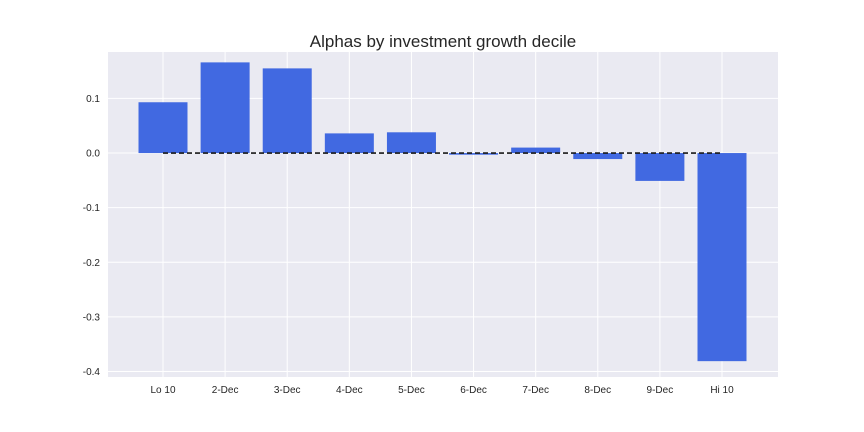 This screenshot has width=864, height=432. I want to click on x-tick-label: 4-Dec, so click(349, 390).